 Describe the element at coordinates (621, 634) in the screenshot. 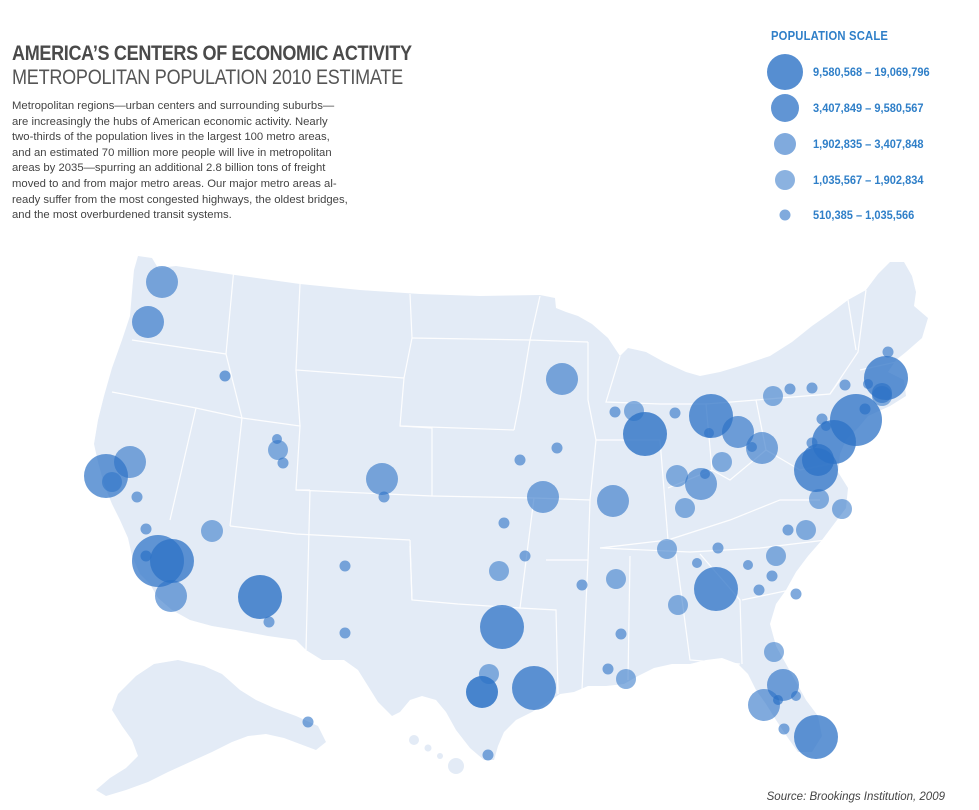

I see `metro-bubble-jackson` at that location.